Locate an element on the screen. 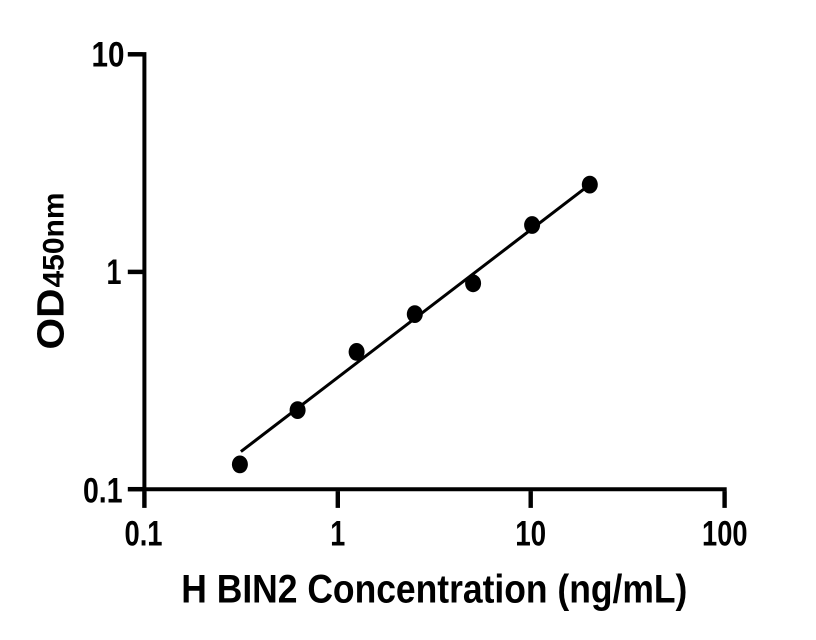 This screenshot has height=640, width=816. svg-text: H BIN2 Concentration (ng/mL) is located at coordinates (434, 589).